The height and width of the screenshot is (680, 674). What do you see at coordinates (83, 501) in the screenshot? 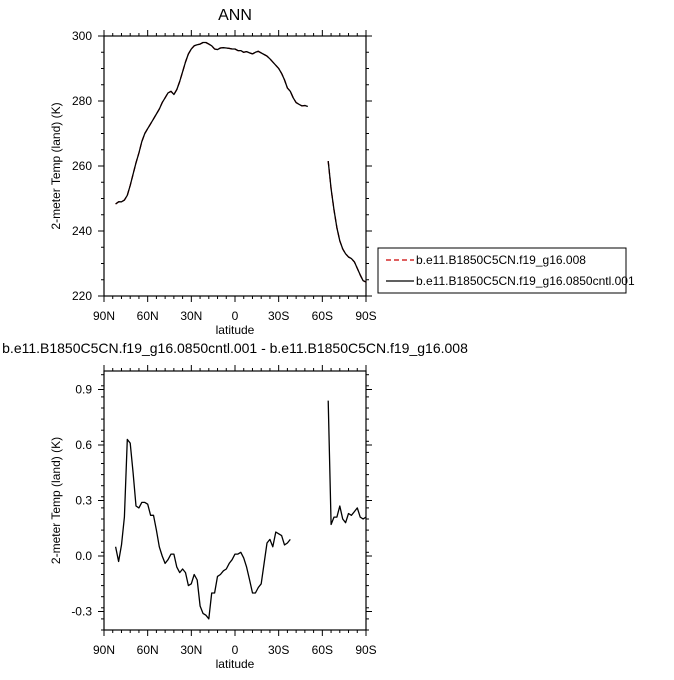
I see `y-tick-label: 0.3` at bounding box center [83, 501].